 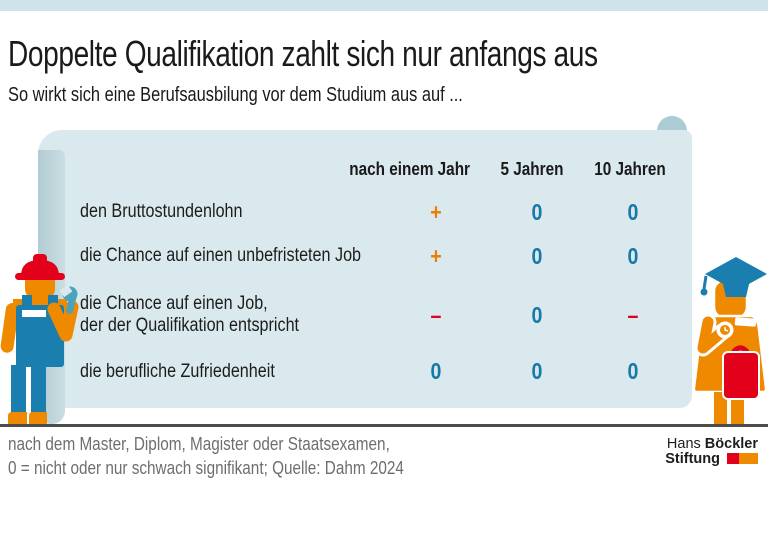 I want to click on top-accent-bar, so click(x=384, y=5).